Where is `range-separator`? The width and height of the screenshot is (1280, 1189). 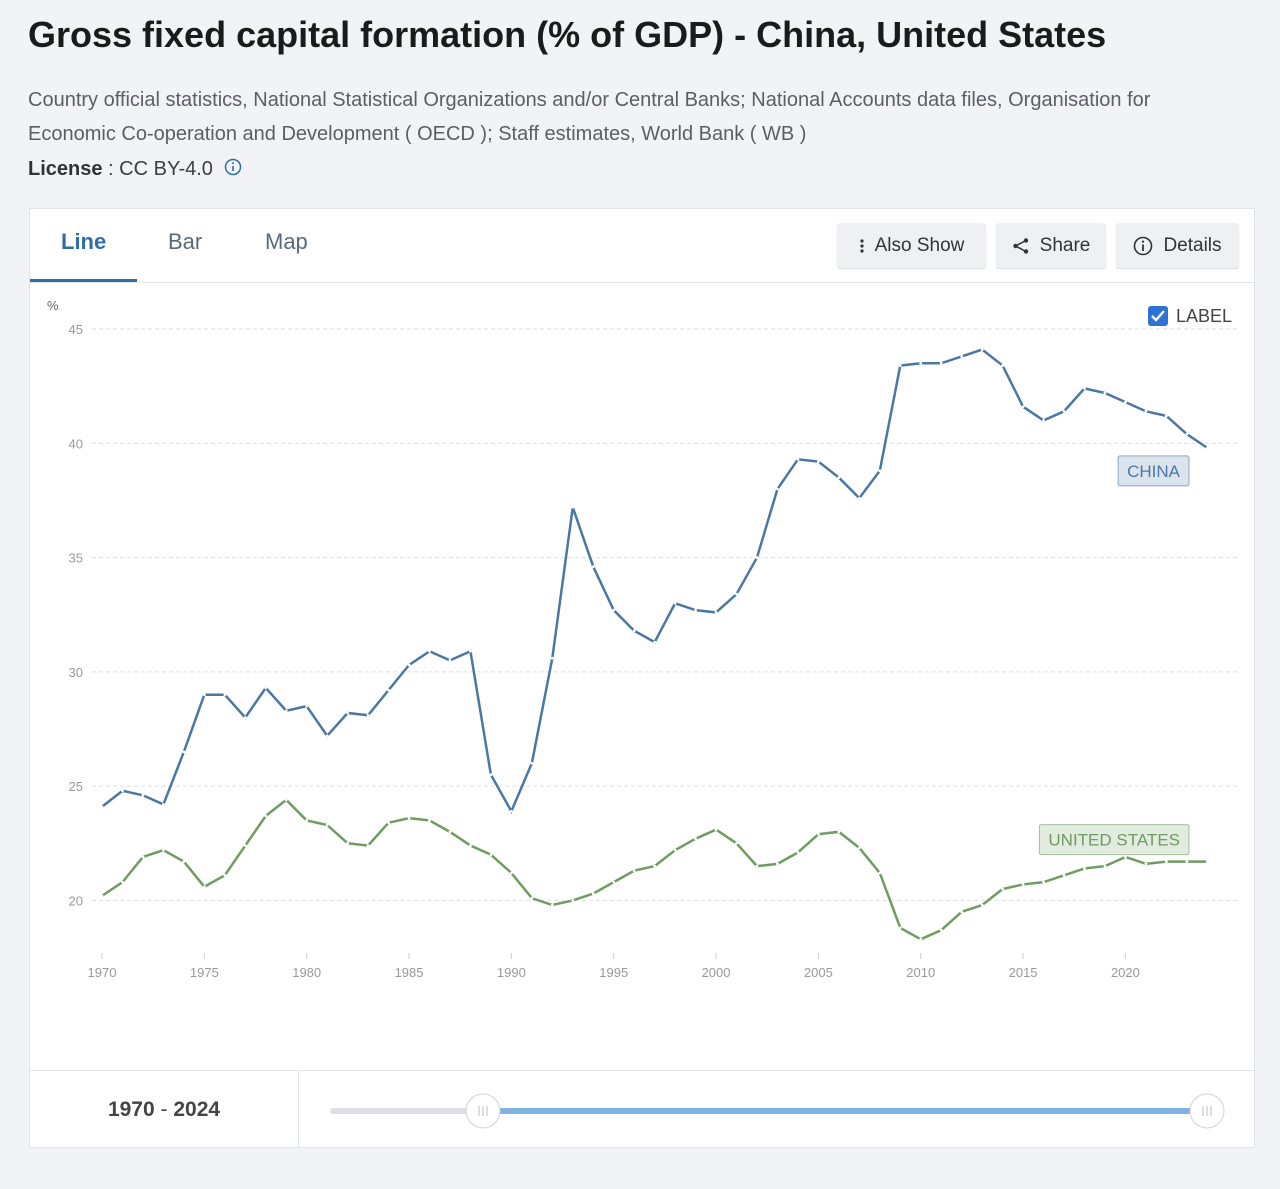
range-separator is located at coordinates (298, 1109).